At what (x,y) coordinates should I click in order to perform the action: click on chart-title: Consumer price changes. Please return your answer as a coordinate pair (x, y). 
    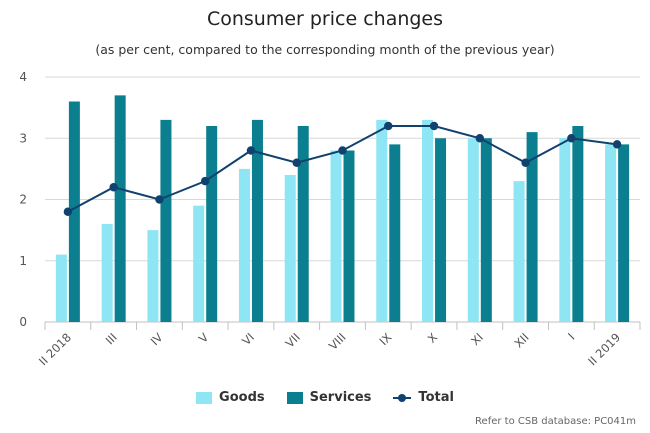
    Looking at the image, I should click on (325, 19).